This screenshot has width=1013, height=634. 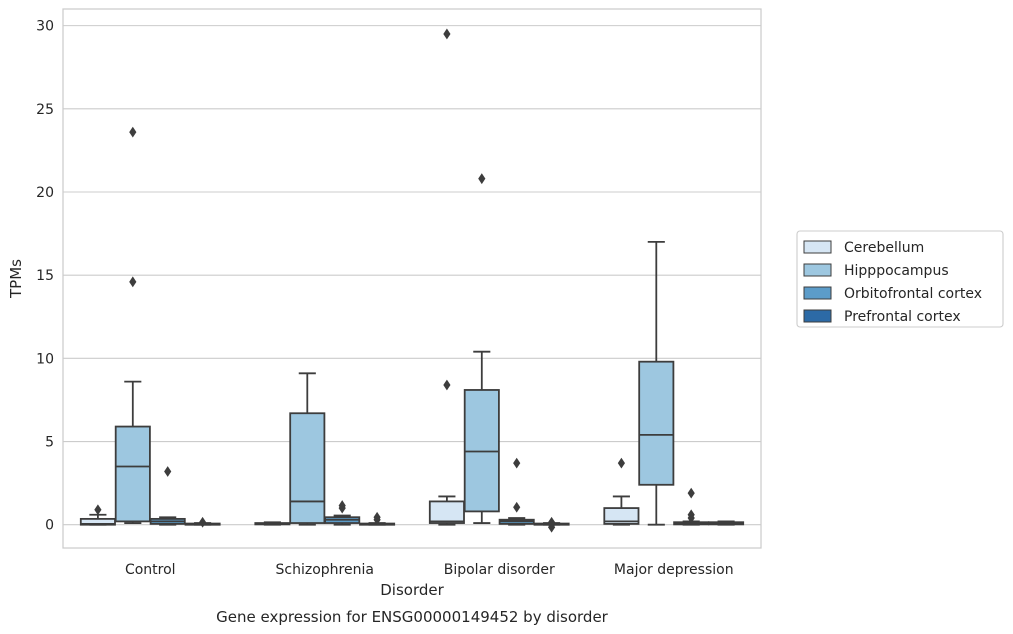 I want to click on legend-item: Orbitofrontal cortex, so click(x=892, y=294).